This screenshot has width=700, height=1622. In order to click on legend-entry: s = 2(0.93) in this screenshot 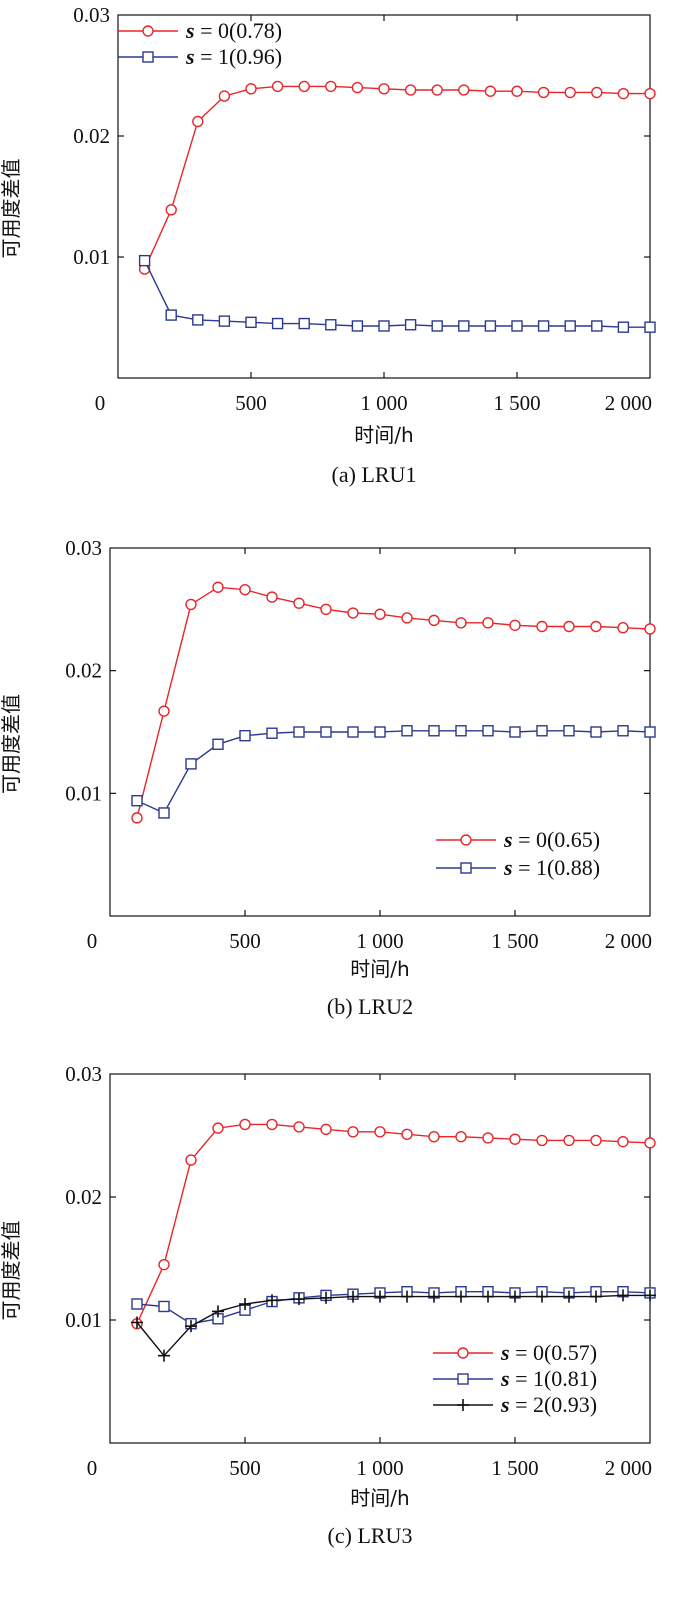, I will do `click(515, 1404)`.